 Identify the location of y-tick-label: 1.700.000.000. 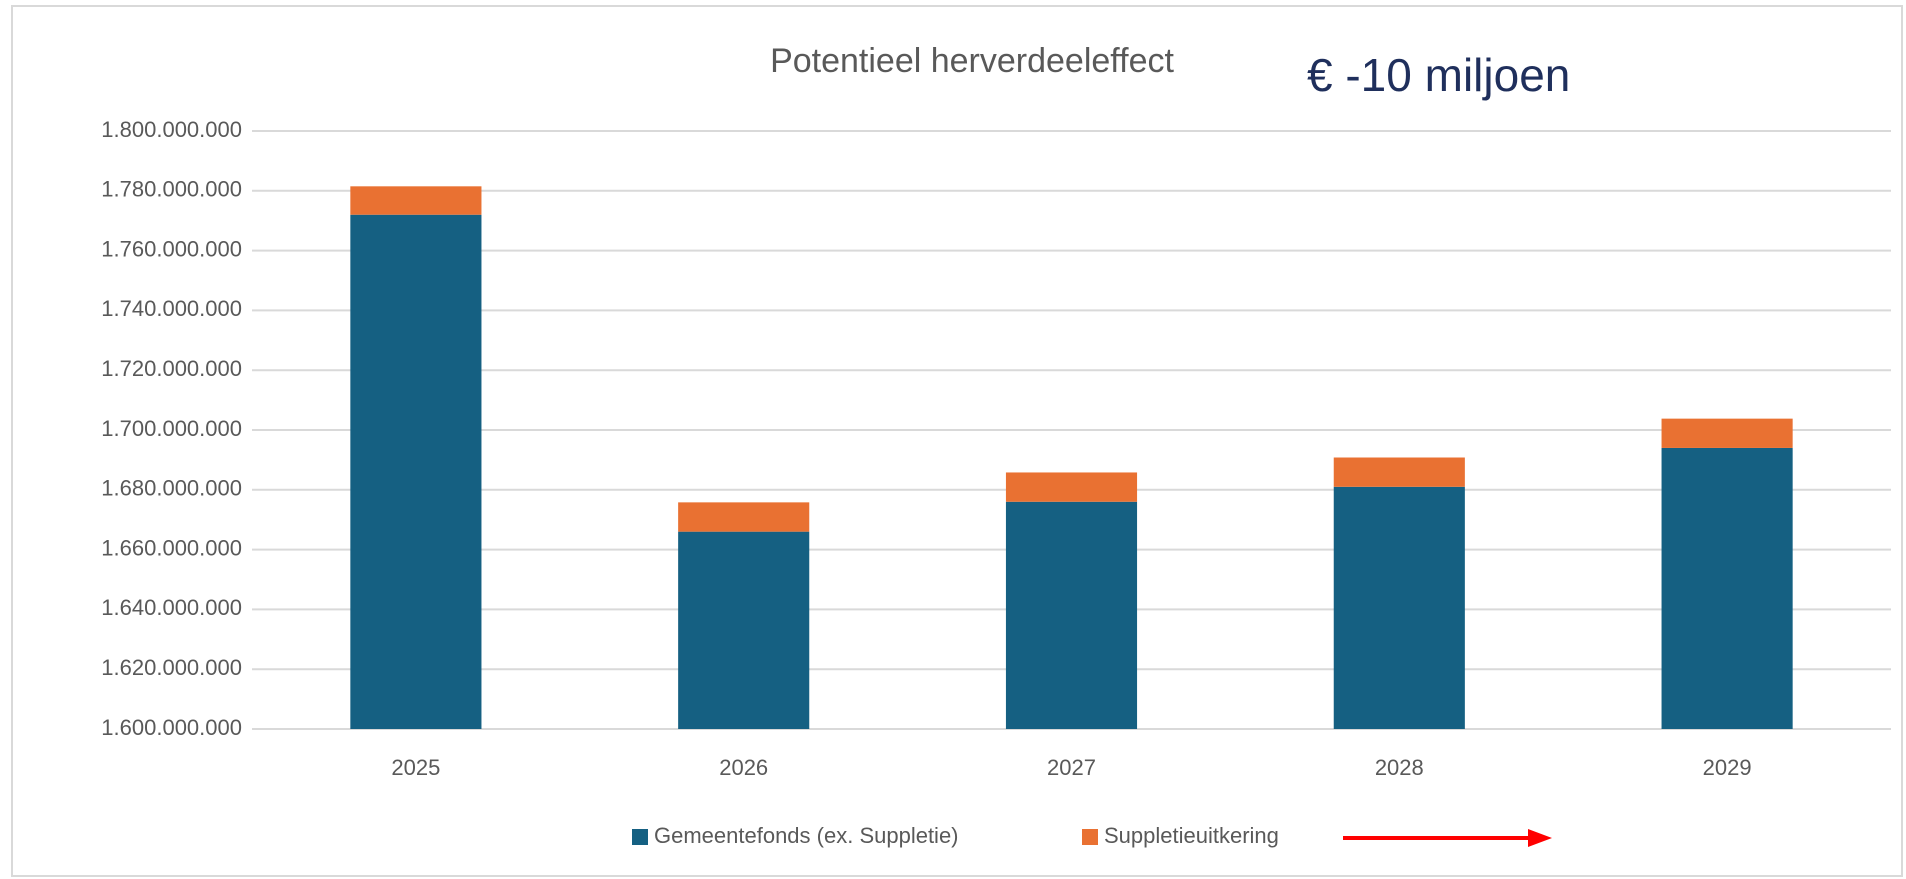
(171, 428).